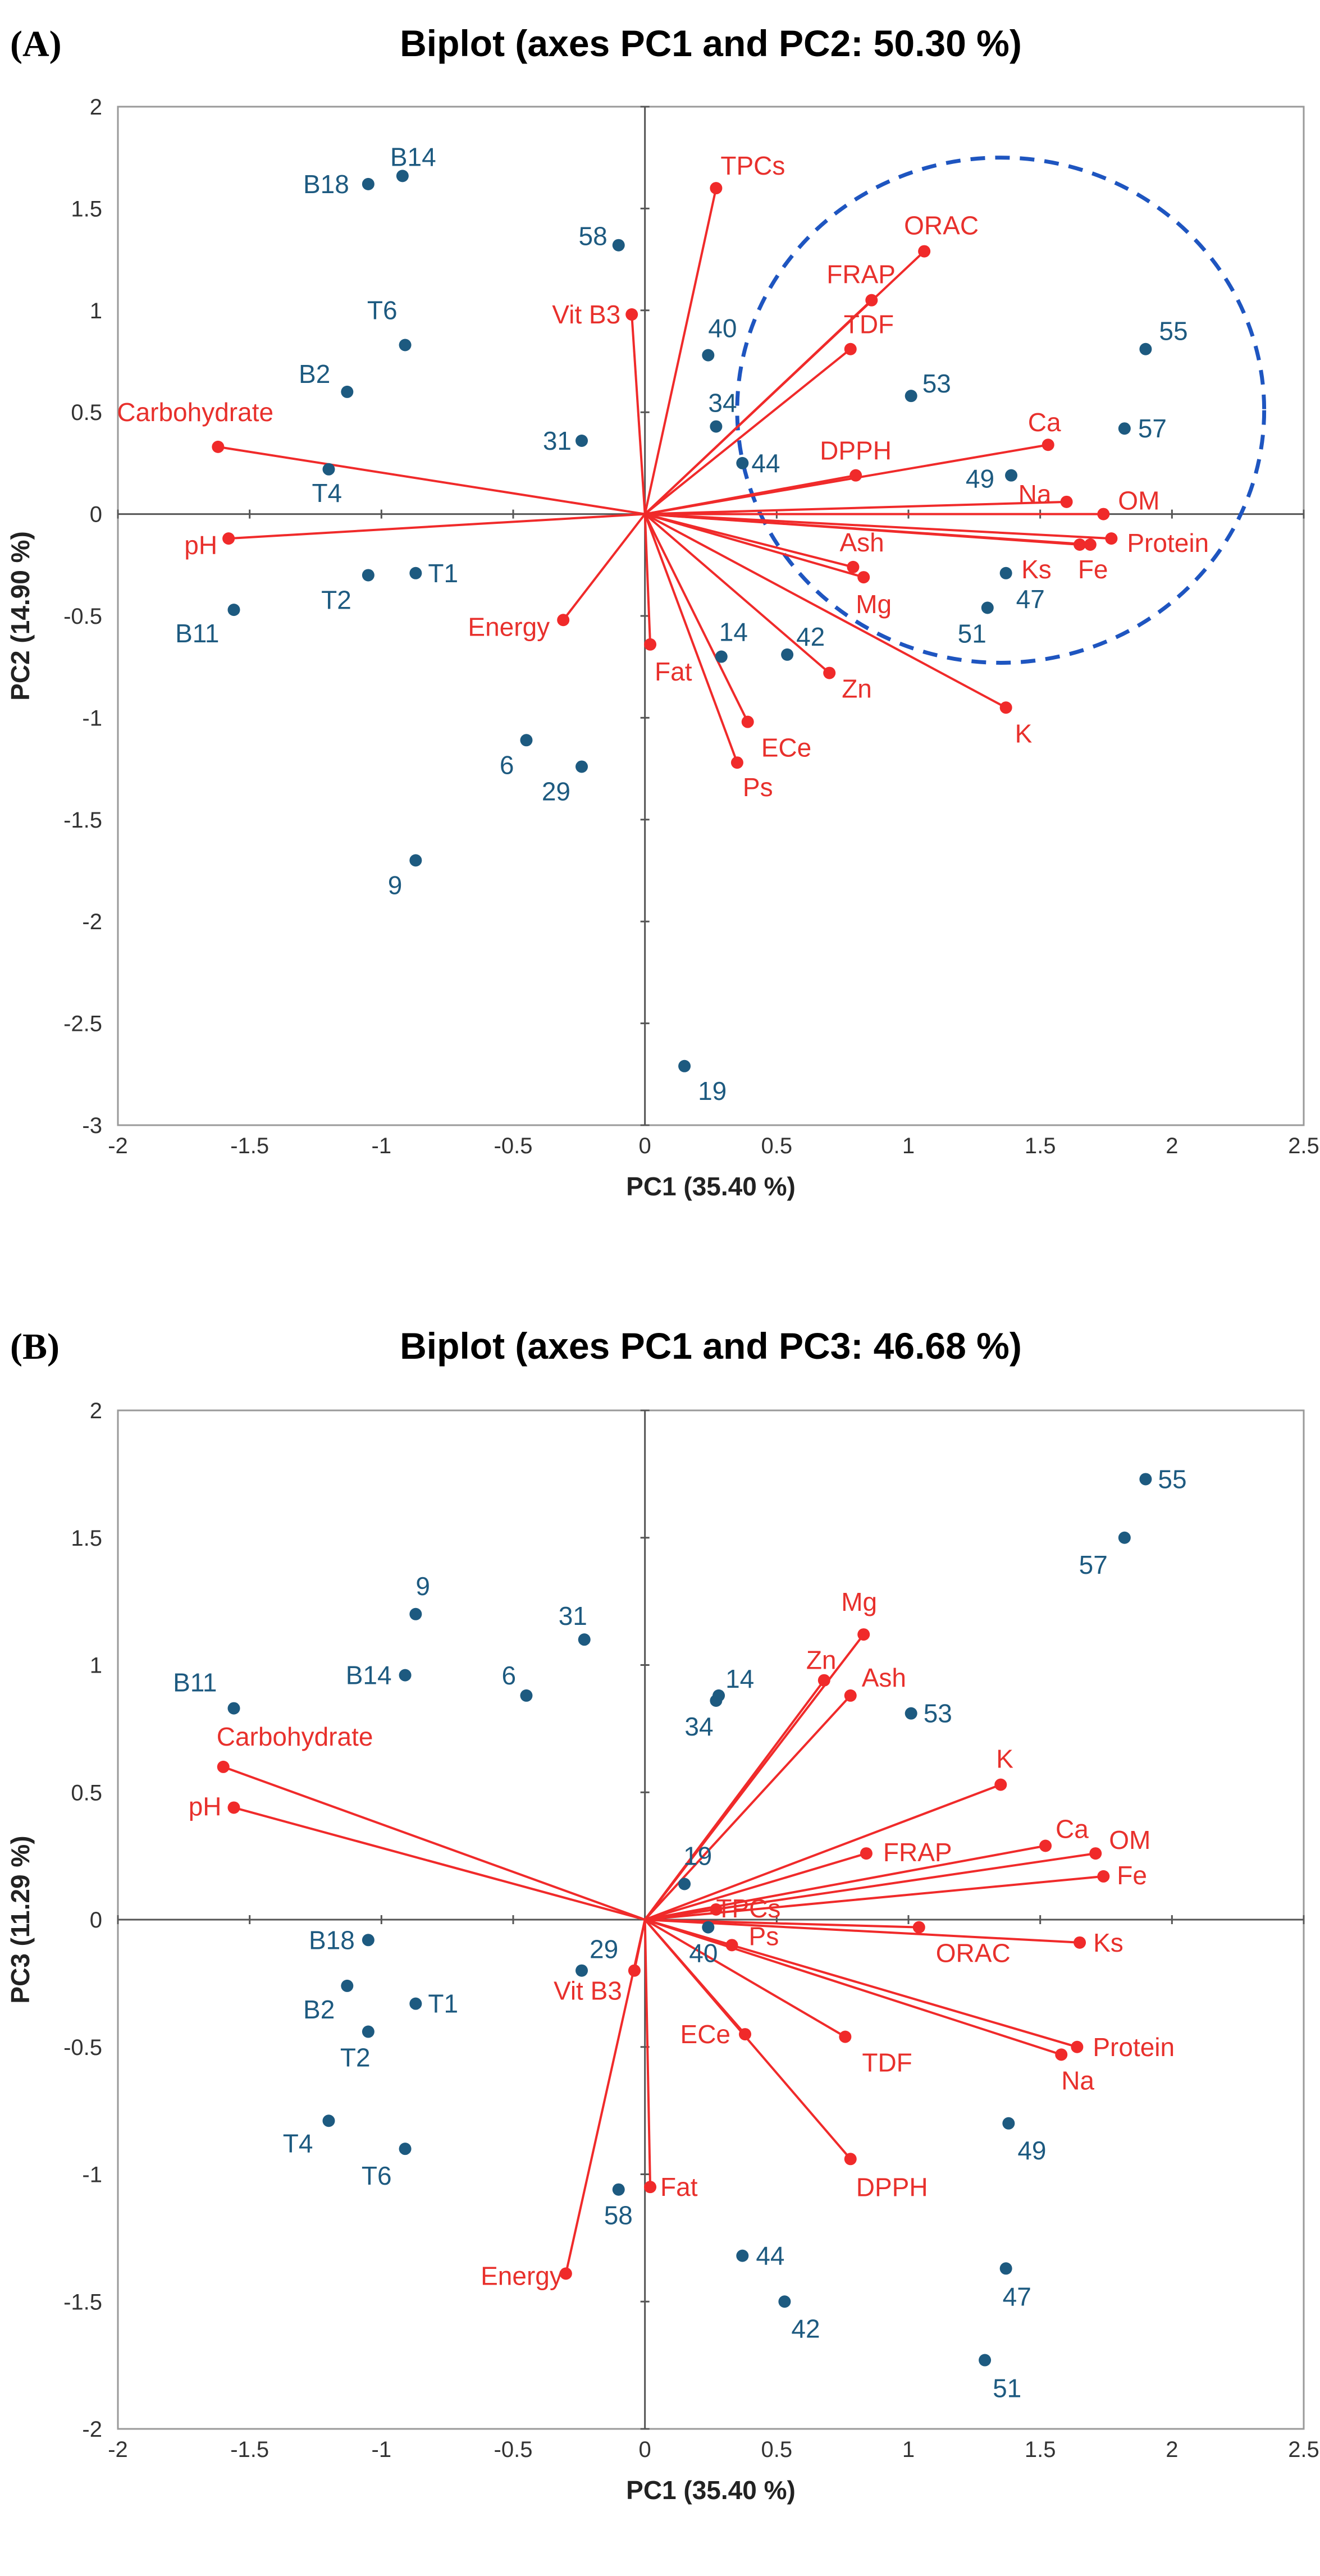 The image size is (1320, 2576). What do you see at coordinates (748, 1908) in the screenshot?
I see `loading-label: TPCs` at bounding box center [748, 1908].